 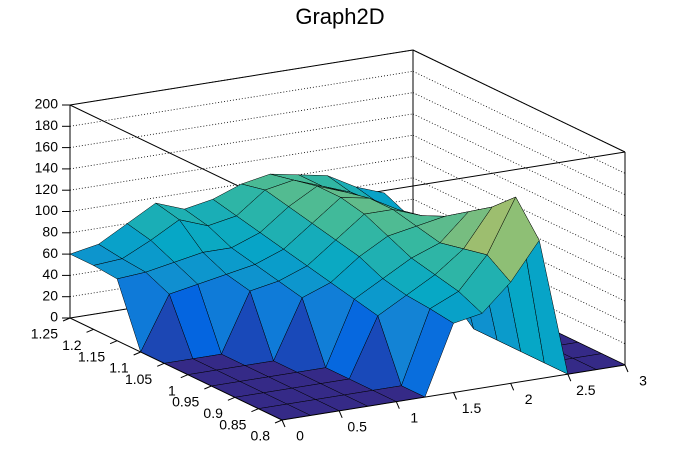 What do you see at coordinates (176, 369) in the screenshot?
I see `y-axis` at bounding box center [176, 369].